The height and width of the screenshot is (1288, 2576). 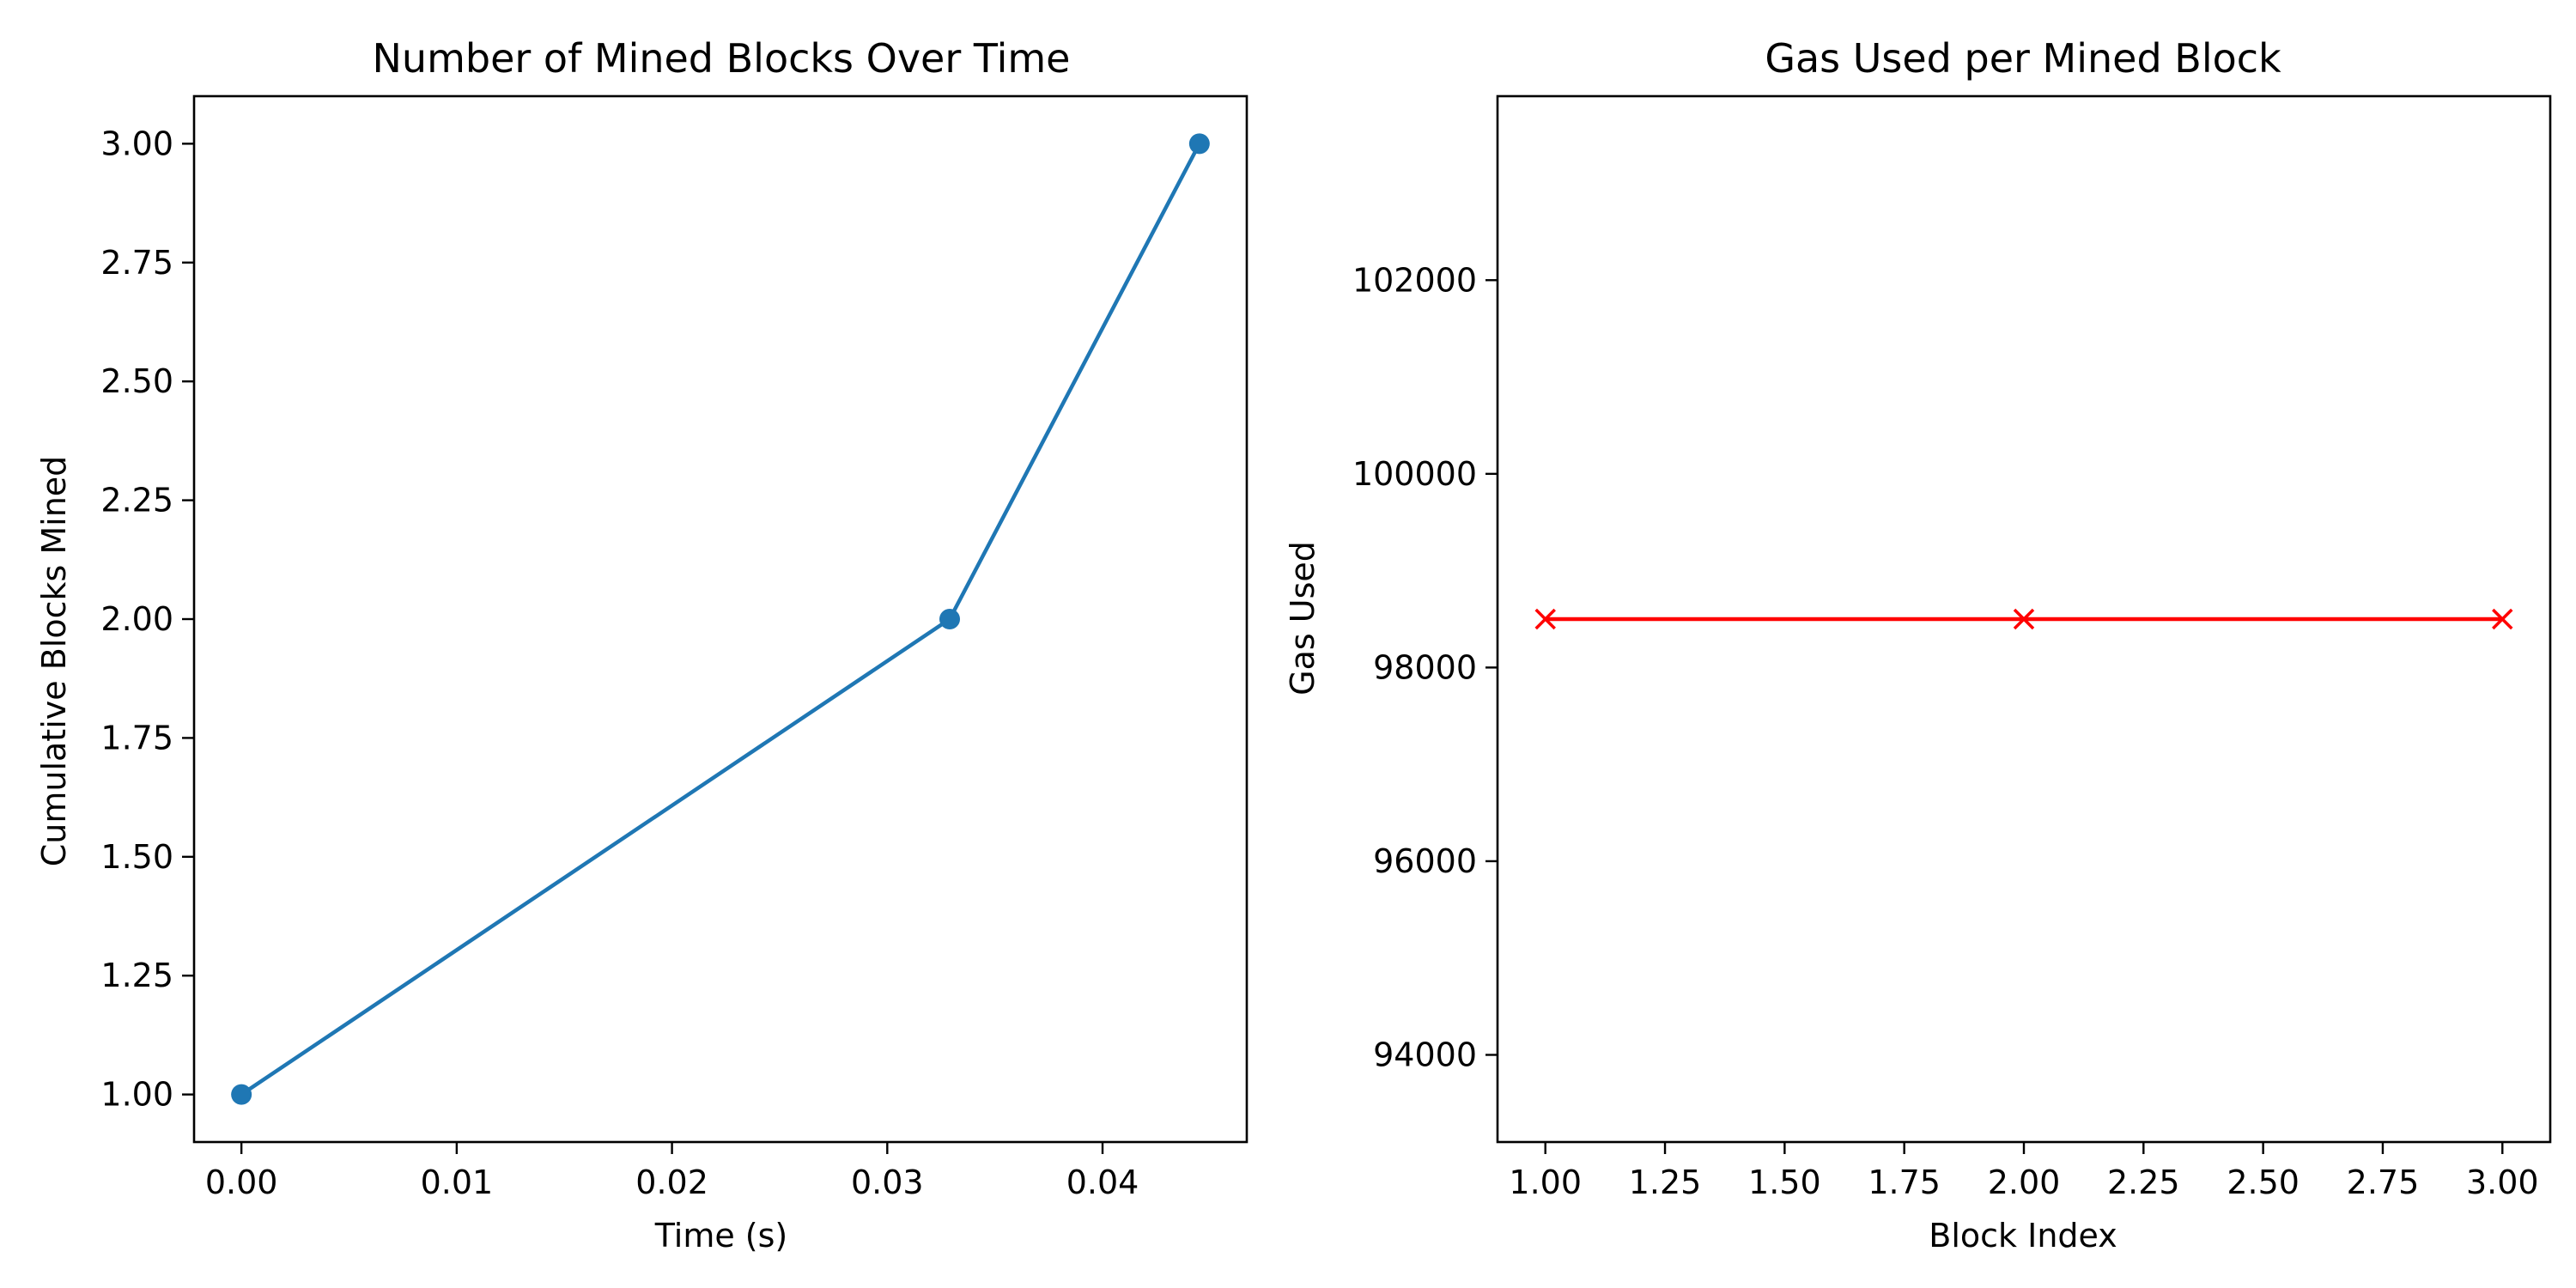 I want to click on x-tick-label: 1.50, so click(x=1784, y=1182).